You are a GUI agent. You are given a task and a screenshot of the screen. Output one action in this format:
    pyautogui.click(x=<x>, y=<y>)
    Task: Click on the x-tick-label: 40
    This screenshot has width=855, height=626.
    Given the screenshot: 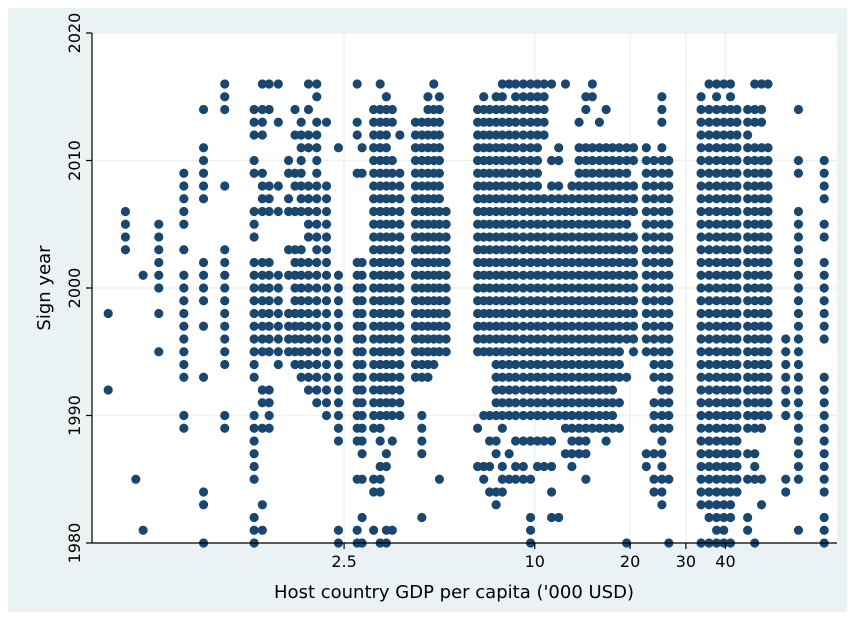 What is the action you would take?
    pyautogui.click(x=725, y=561)
    